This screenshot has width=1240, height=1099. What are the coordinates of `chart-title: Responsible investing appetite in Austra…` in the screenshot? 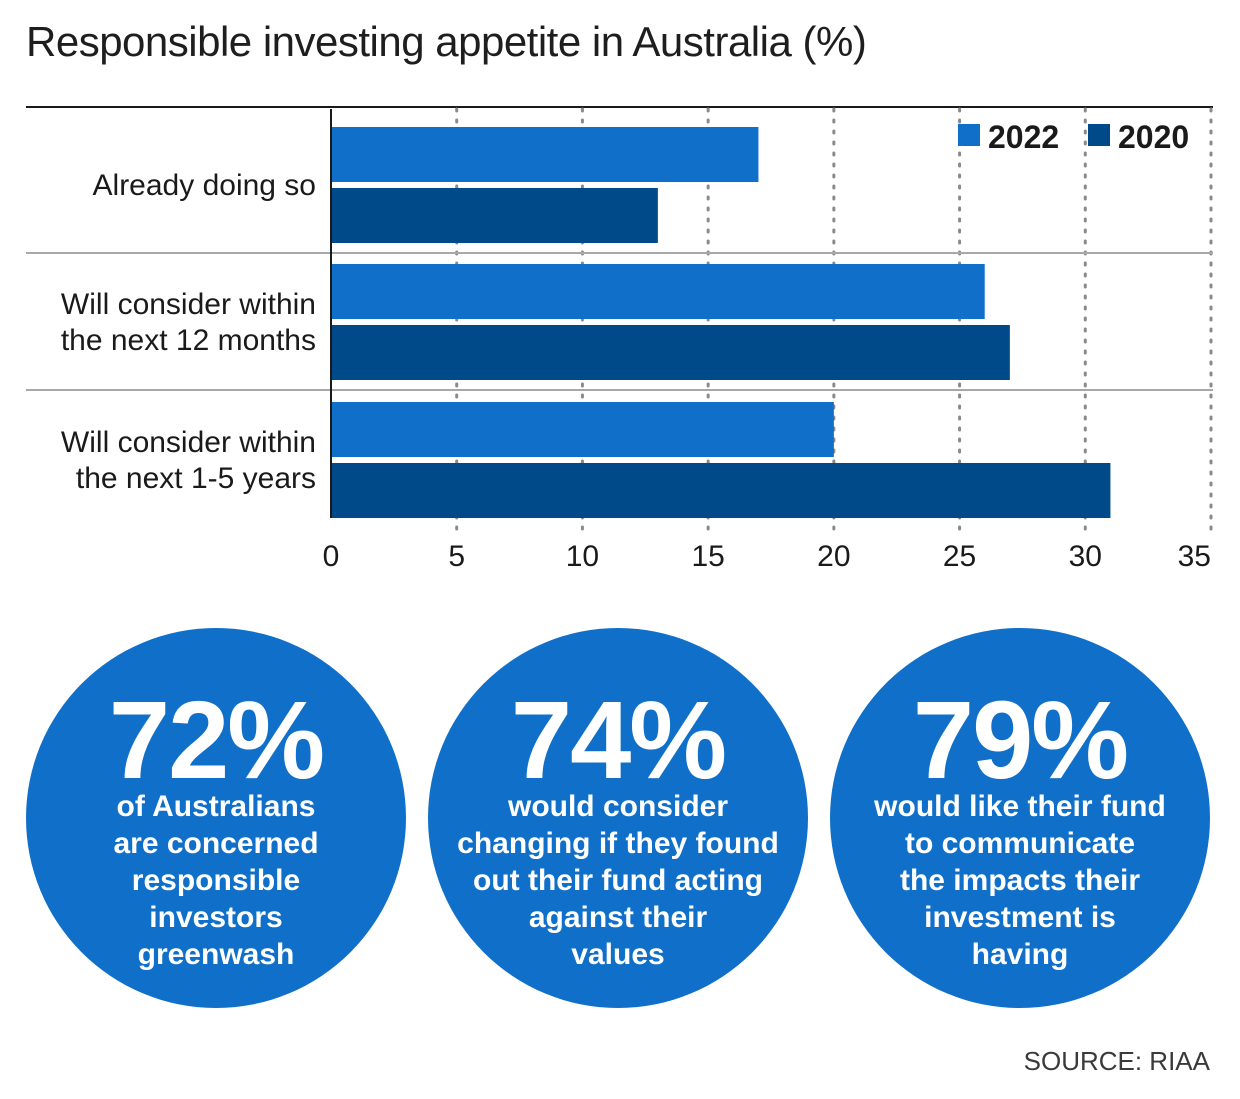 It's located at (446, 41).